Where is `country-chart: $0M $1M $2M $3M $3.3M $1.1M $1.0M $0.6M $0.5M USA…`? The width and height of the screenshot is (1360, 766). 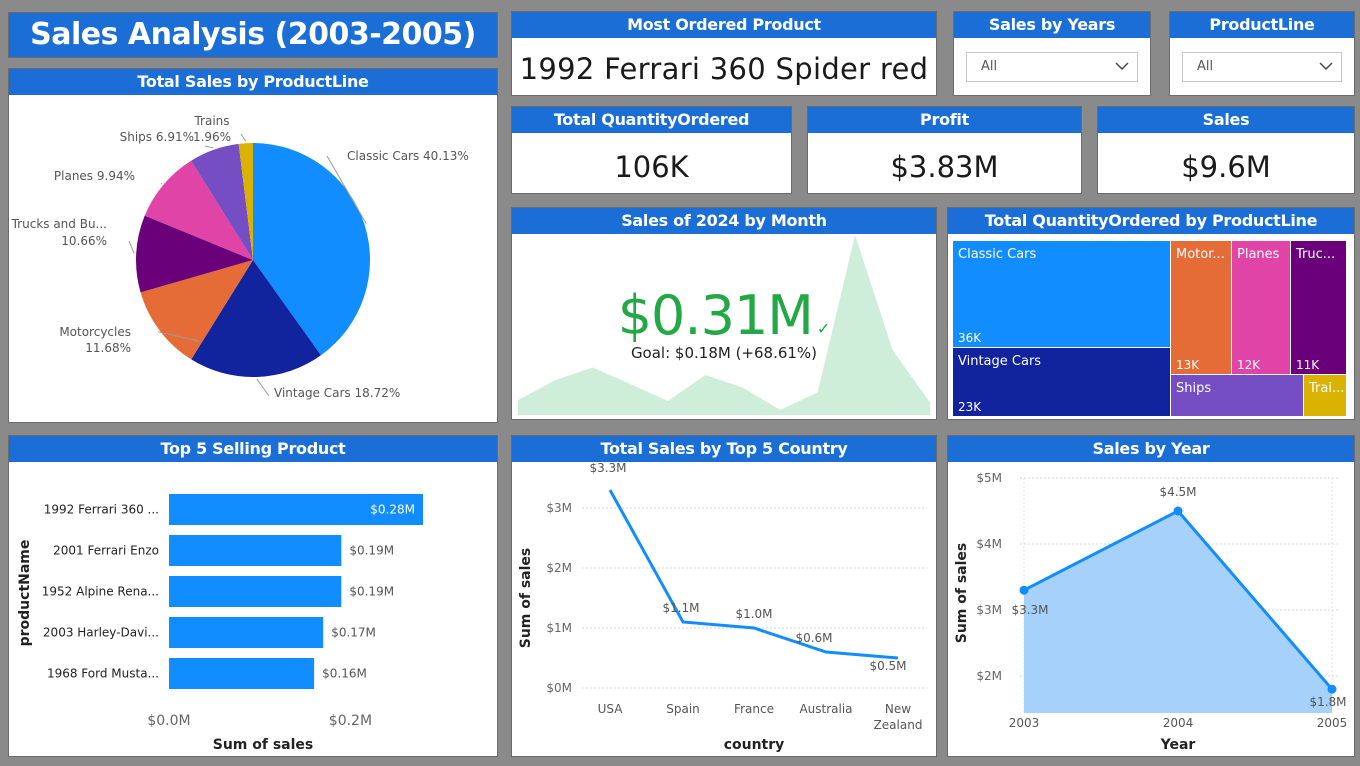
country-chart: $0M $1M $2M $3M $3.3M $1.1M $1.0M $0.6M $0.5M USA… is located at coordinates (722, 608).